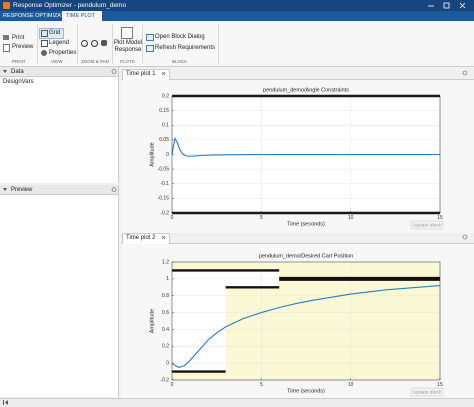  Describe the element at coordinates (141, 238) in the screenshot. I see `figure-tab-label: Time plot 2` at that location.